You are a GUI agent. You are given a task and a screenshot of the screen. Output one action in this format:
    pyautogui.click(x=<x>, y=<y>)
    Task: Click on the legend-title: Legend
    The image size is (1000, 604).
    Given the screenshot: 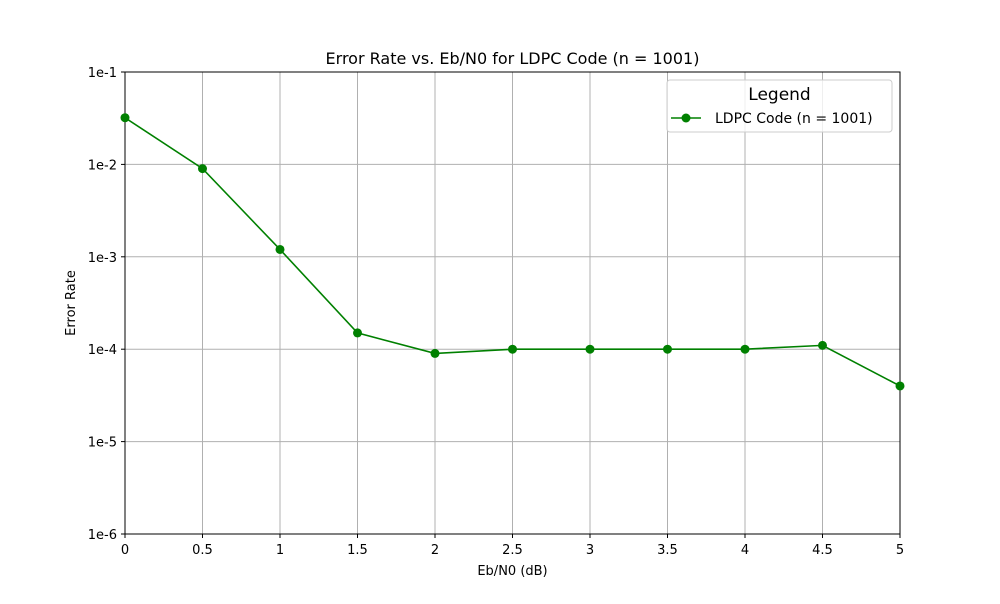 What is the action you would take?
    pyautogui.click(x=779, y=95)
    